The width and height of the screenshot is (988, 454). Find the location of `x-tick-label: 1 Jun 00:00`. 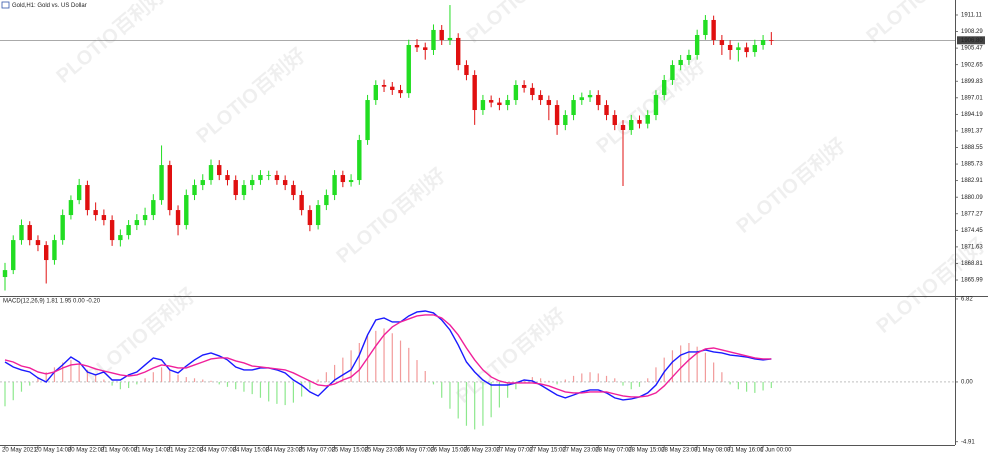

x-tick-label: 1 Jun 00:00 is located at coordinates (776, 451).